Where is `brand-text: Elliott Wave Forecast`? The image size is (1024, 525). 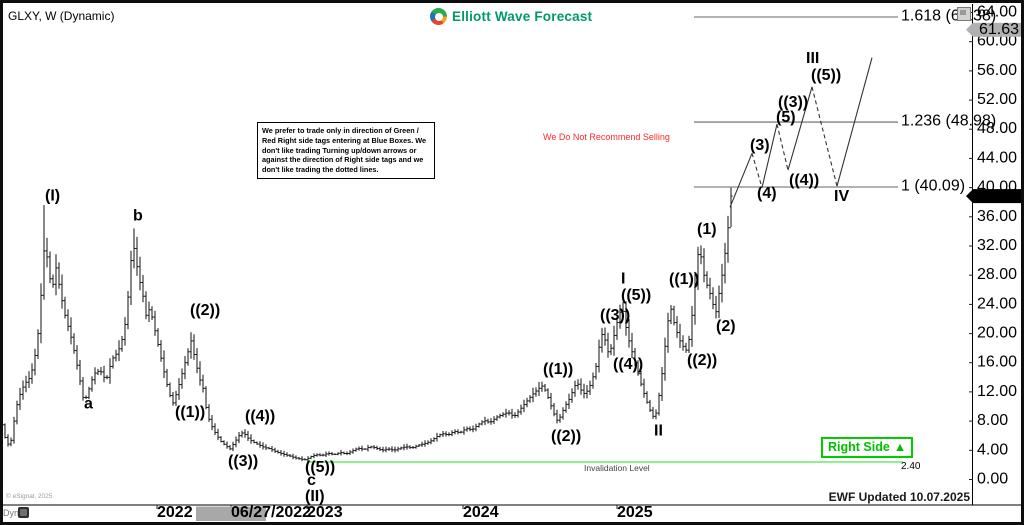 brand-text: Elliott Wave Forecast is located at coordinates (522, 16).